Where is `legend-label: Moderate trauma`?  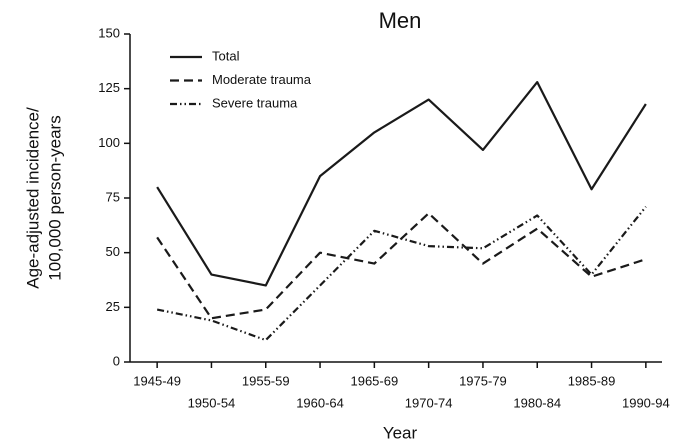
legend-label: Moderate trauma is located at coordinates (262, 79).